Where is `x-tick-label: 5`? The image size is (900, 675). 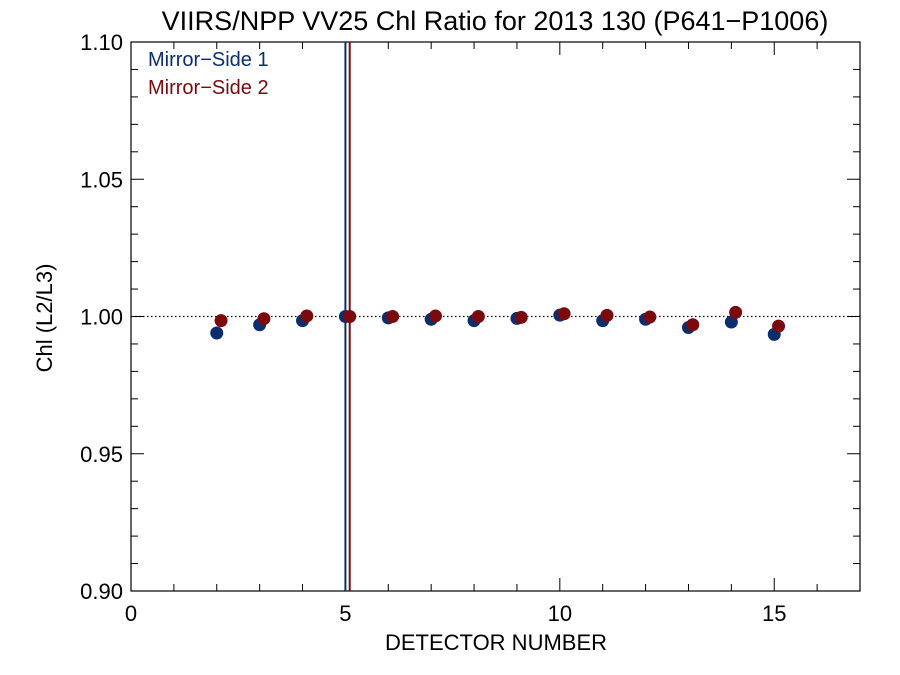 x-tick-label: 5 is located at coordinates (345, 613).